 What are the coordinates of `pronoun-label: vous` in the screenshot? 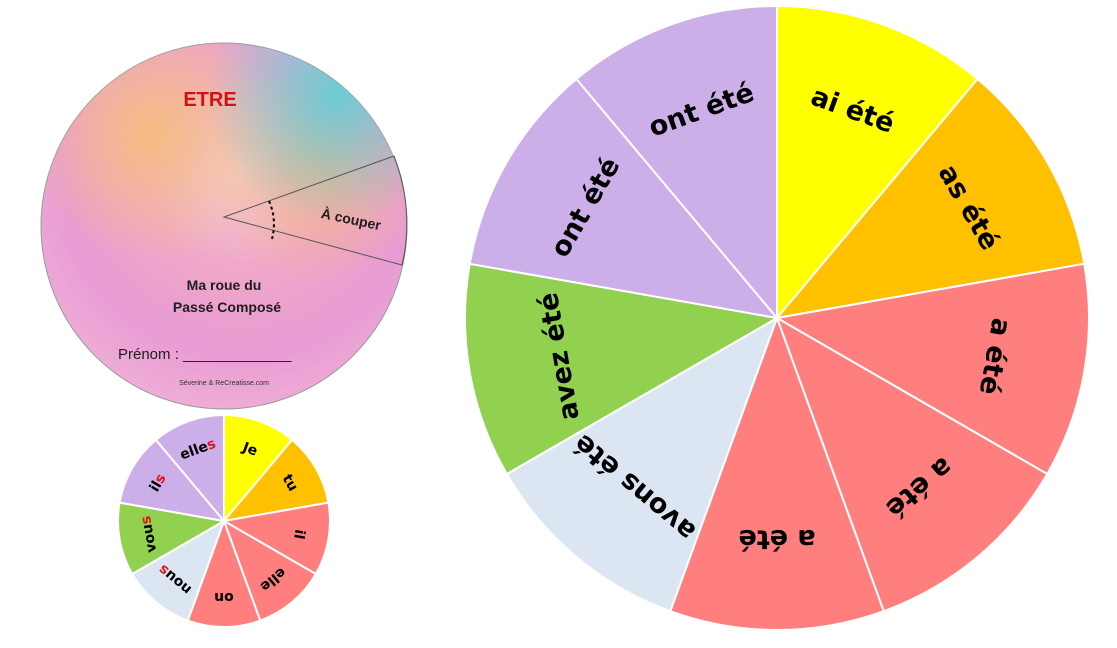 It's located at (149, 534).